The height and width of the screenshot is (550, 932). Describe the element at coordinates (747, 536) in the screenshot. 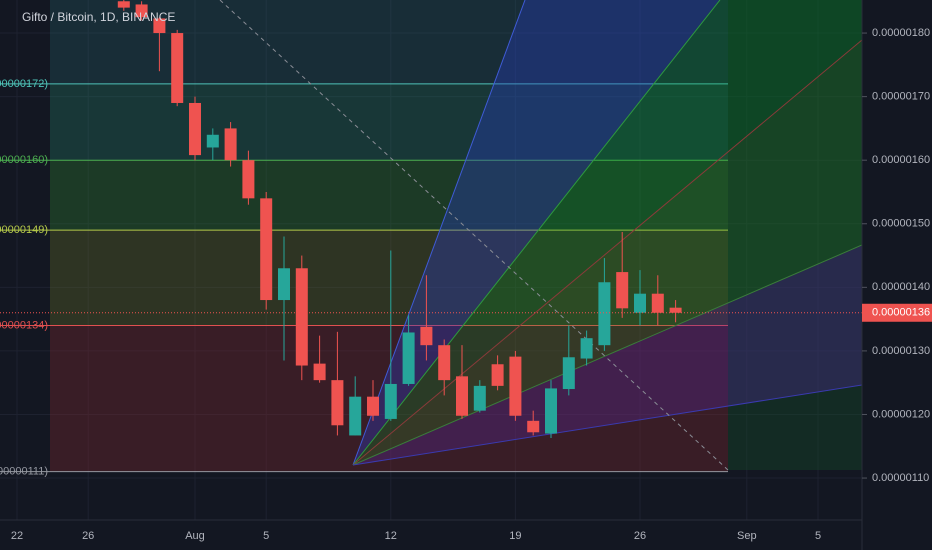

I see `x-tick-label: Sep` at that location.